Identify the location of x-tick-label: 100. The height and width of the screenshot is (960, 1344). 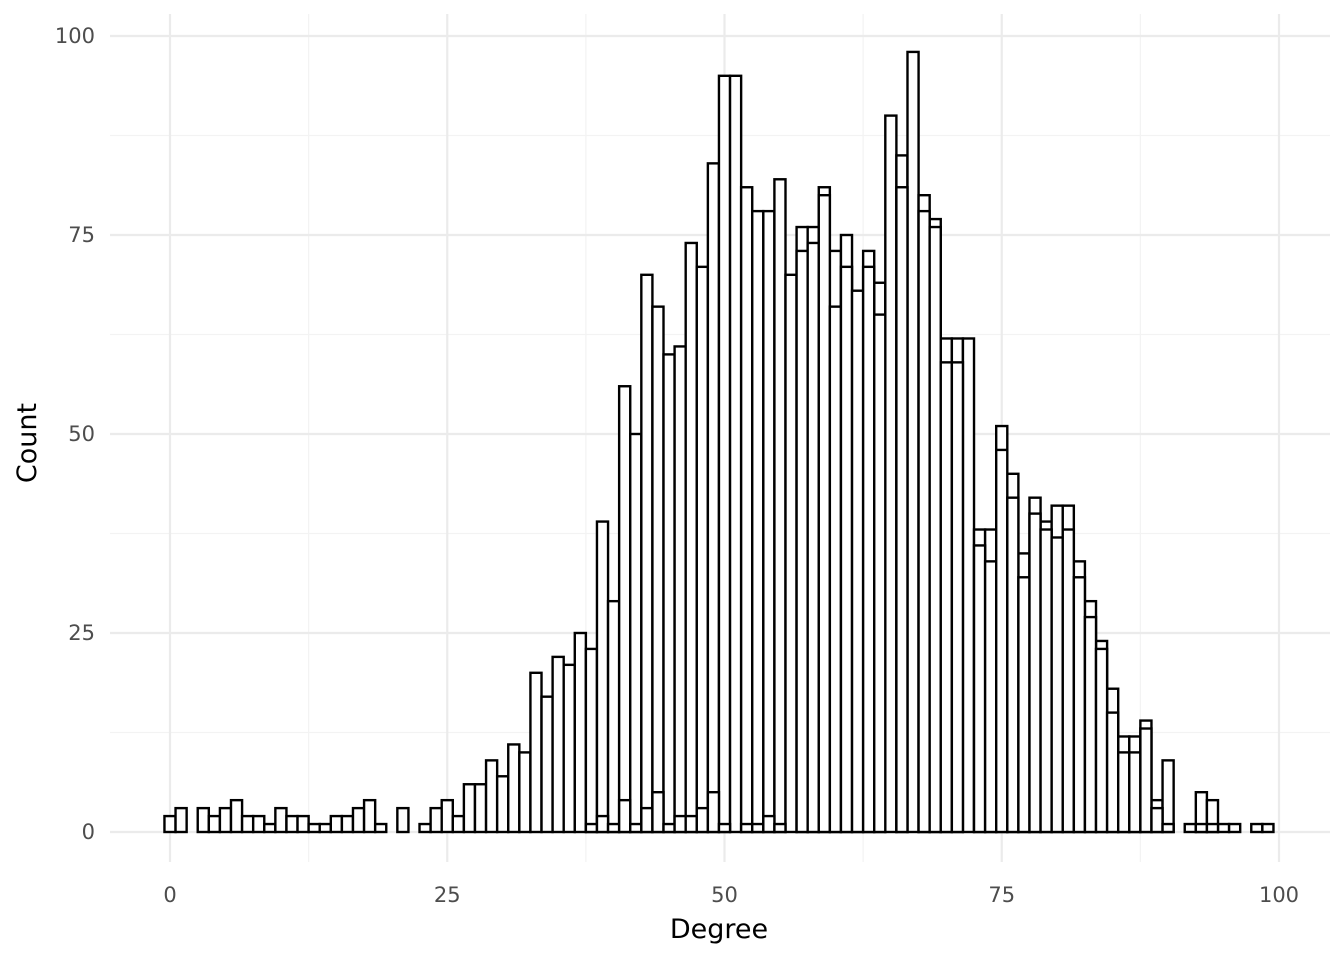
(1279, 895).